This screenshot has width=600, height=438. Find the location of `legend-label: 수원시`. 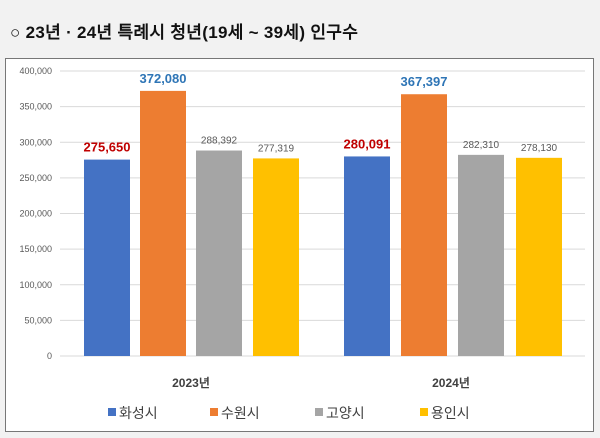

legend-label: 수원시 is located at coordinates (240, 413).